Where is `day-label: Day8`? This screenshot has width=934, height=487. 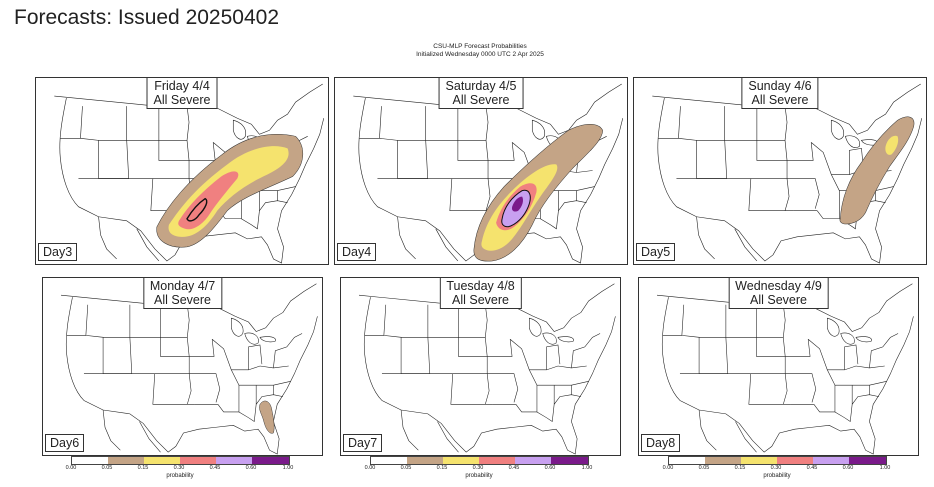 day-label: Day8 is located at coordinates (661, 443).